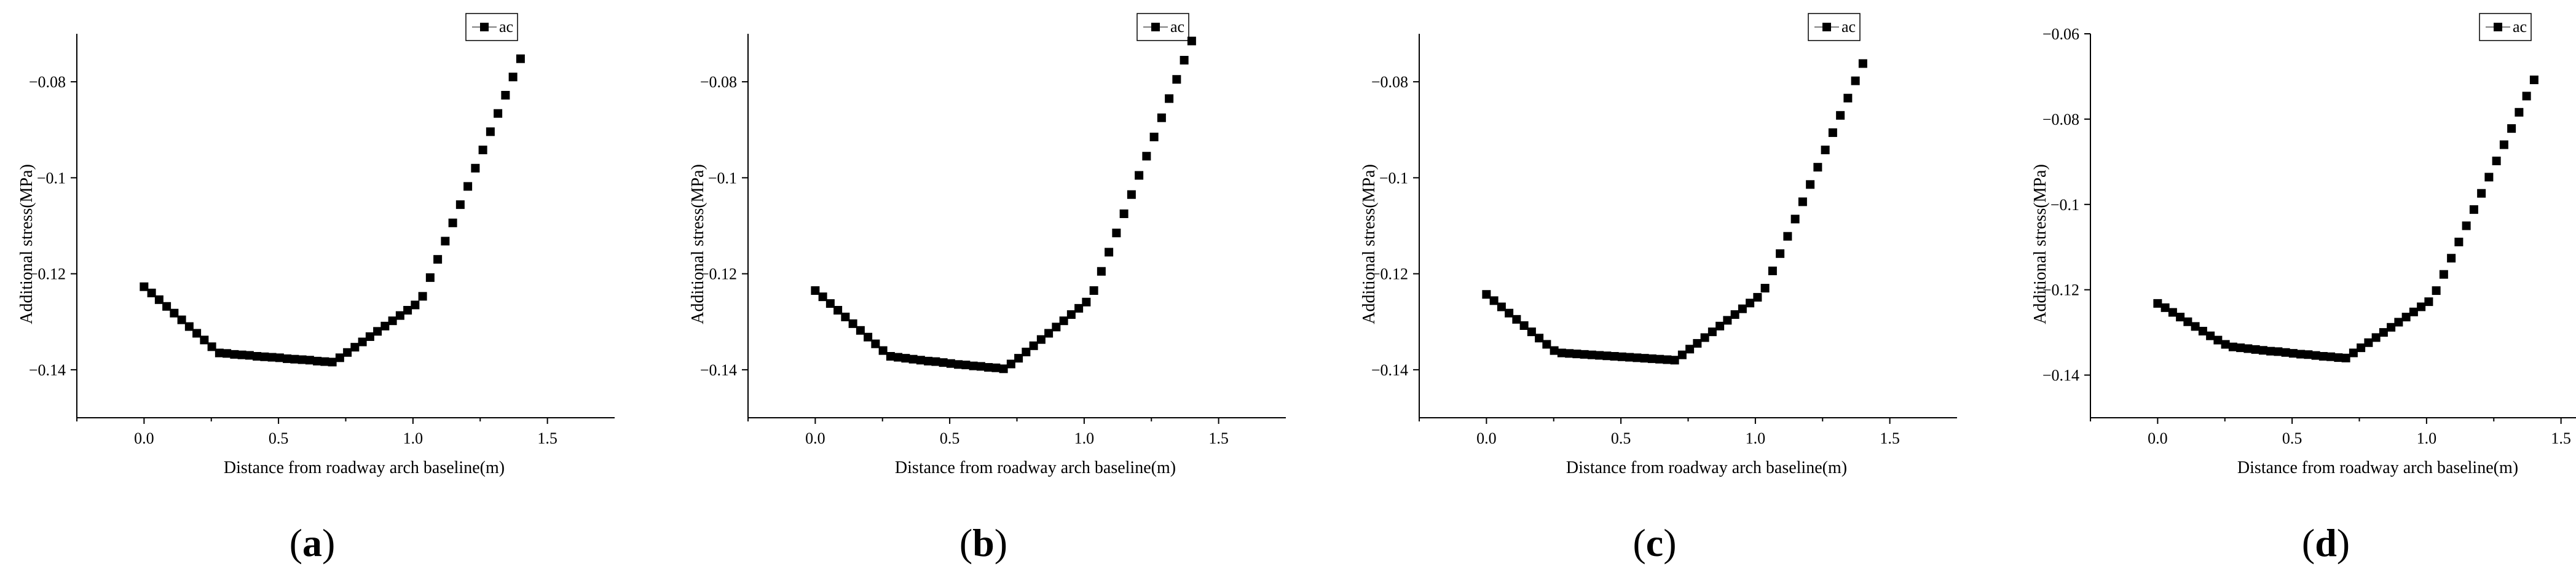  I want to click on y-tick-label: −0.14, so click(48, 370).